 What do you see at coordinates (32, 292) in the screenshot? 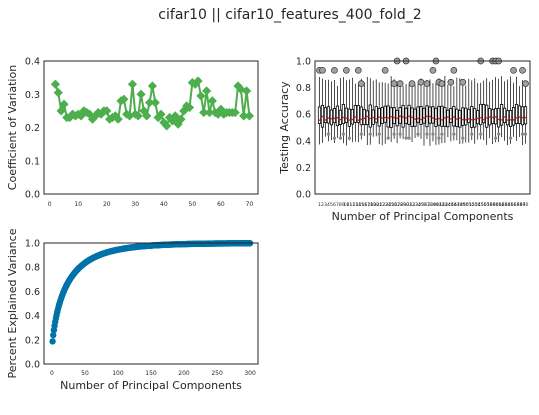
I see `var-ytick-label: 0.6` at bounding box center [32, 292].